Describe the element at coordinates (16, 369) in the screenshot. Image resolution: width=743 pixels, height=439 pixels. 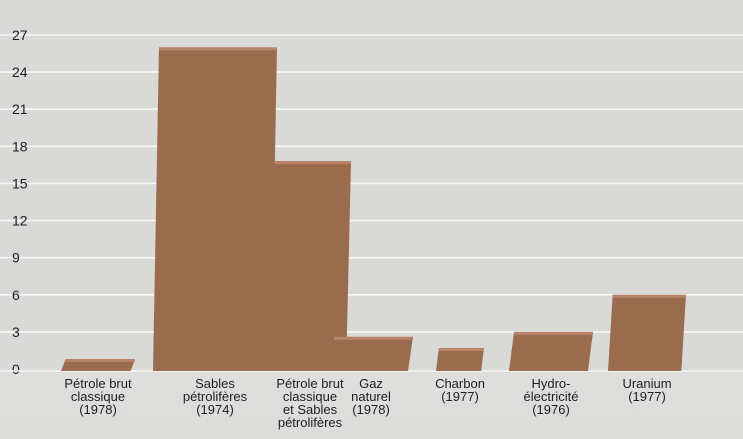
I see `y-tick-label-0: 0` at that location.